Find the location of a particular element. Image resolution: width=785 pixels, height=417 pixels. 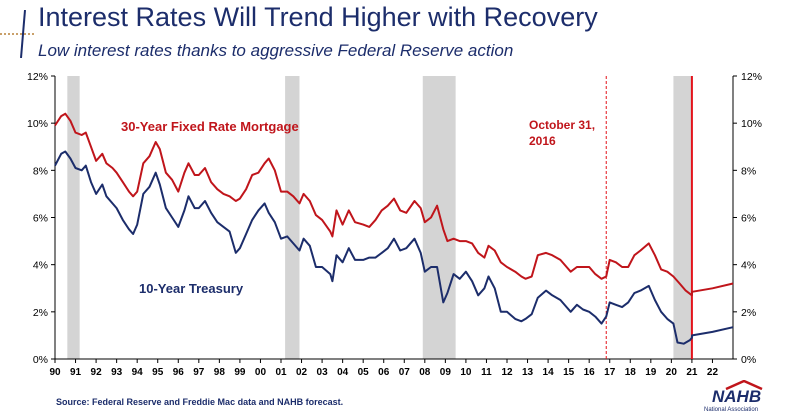

y-tick-label-right: 4% is located at coordinates (748, 266).